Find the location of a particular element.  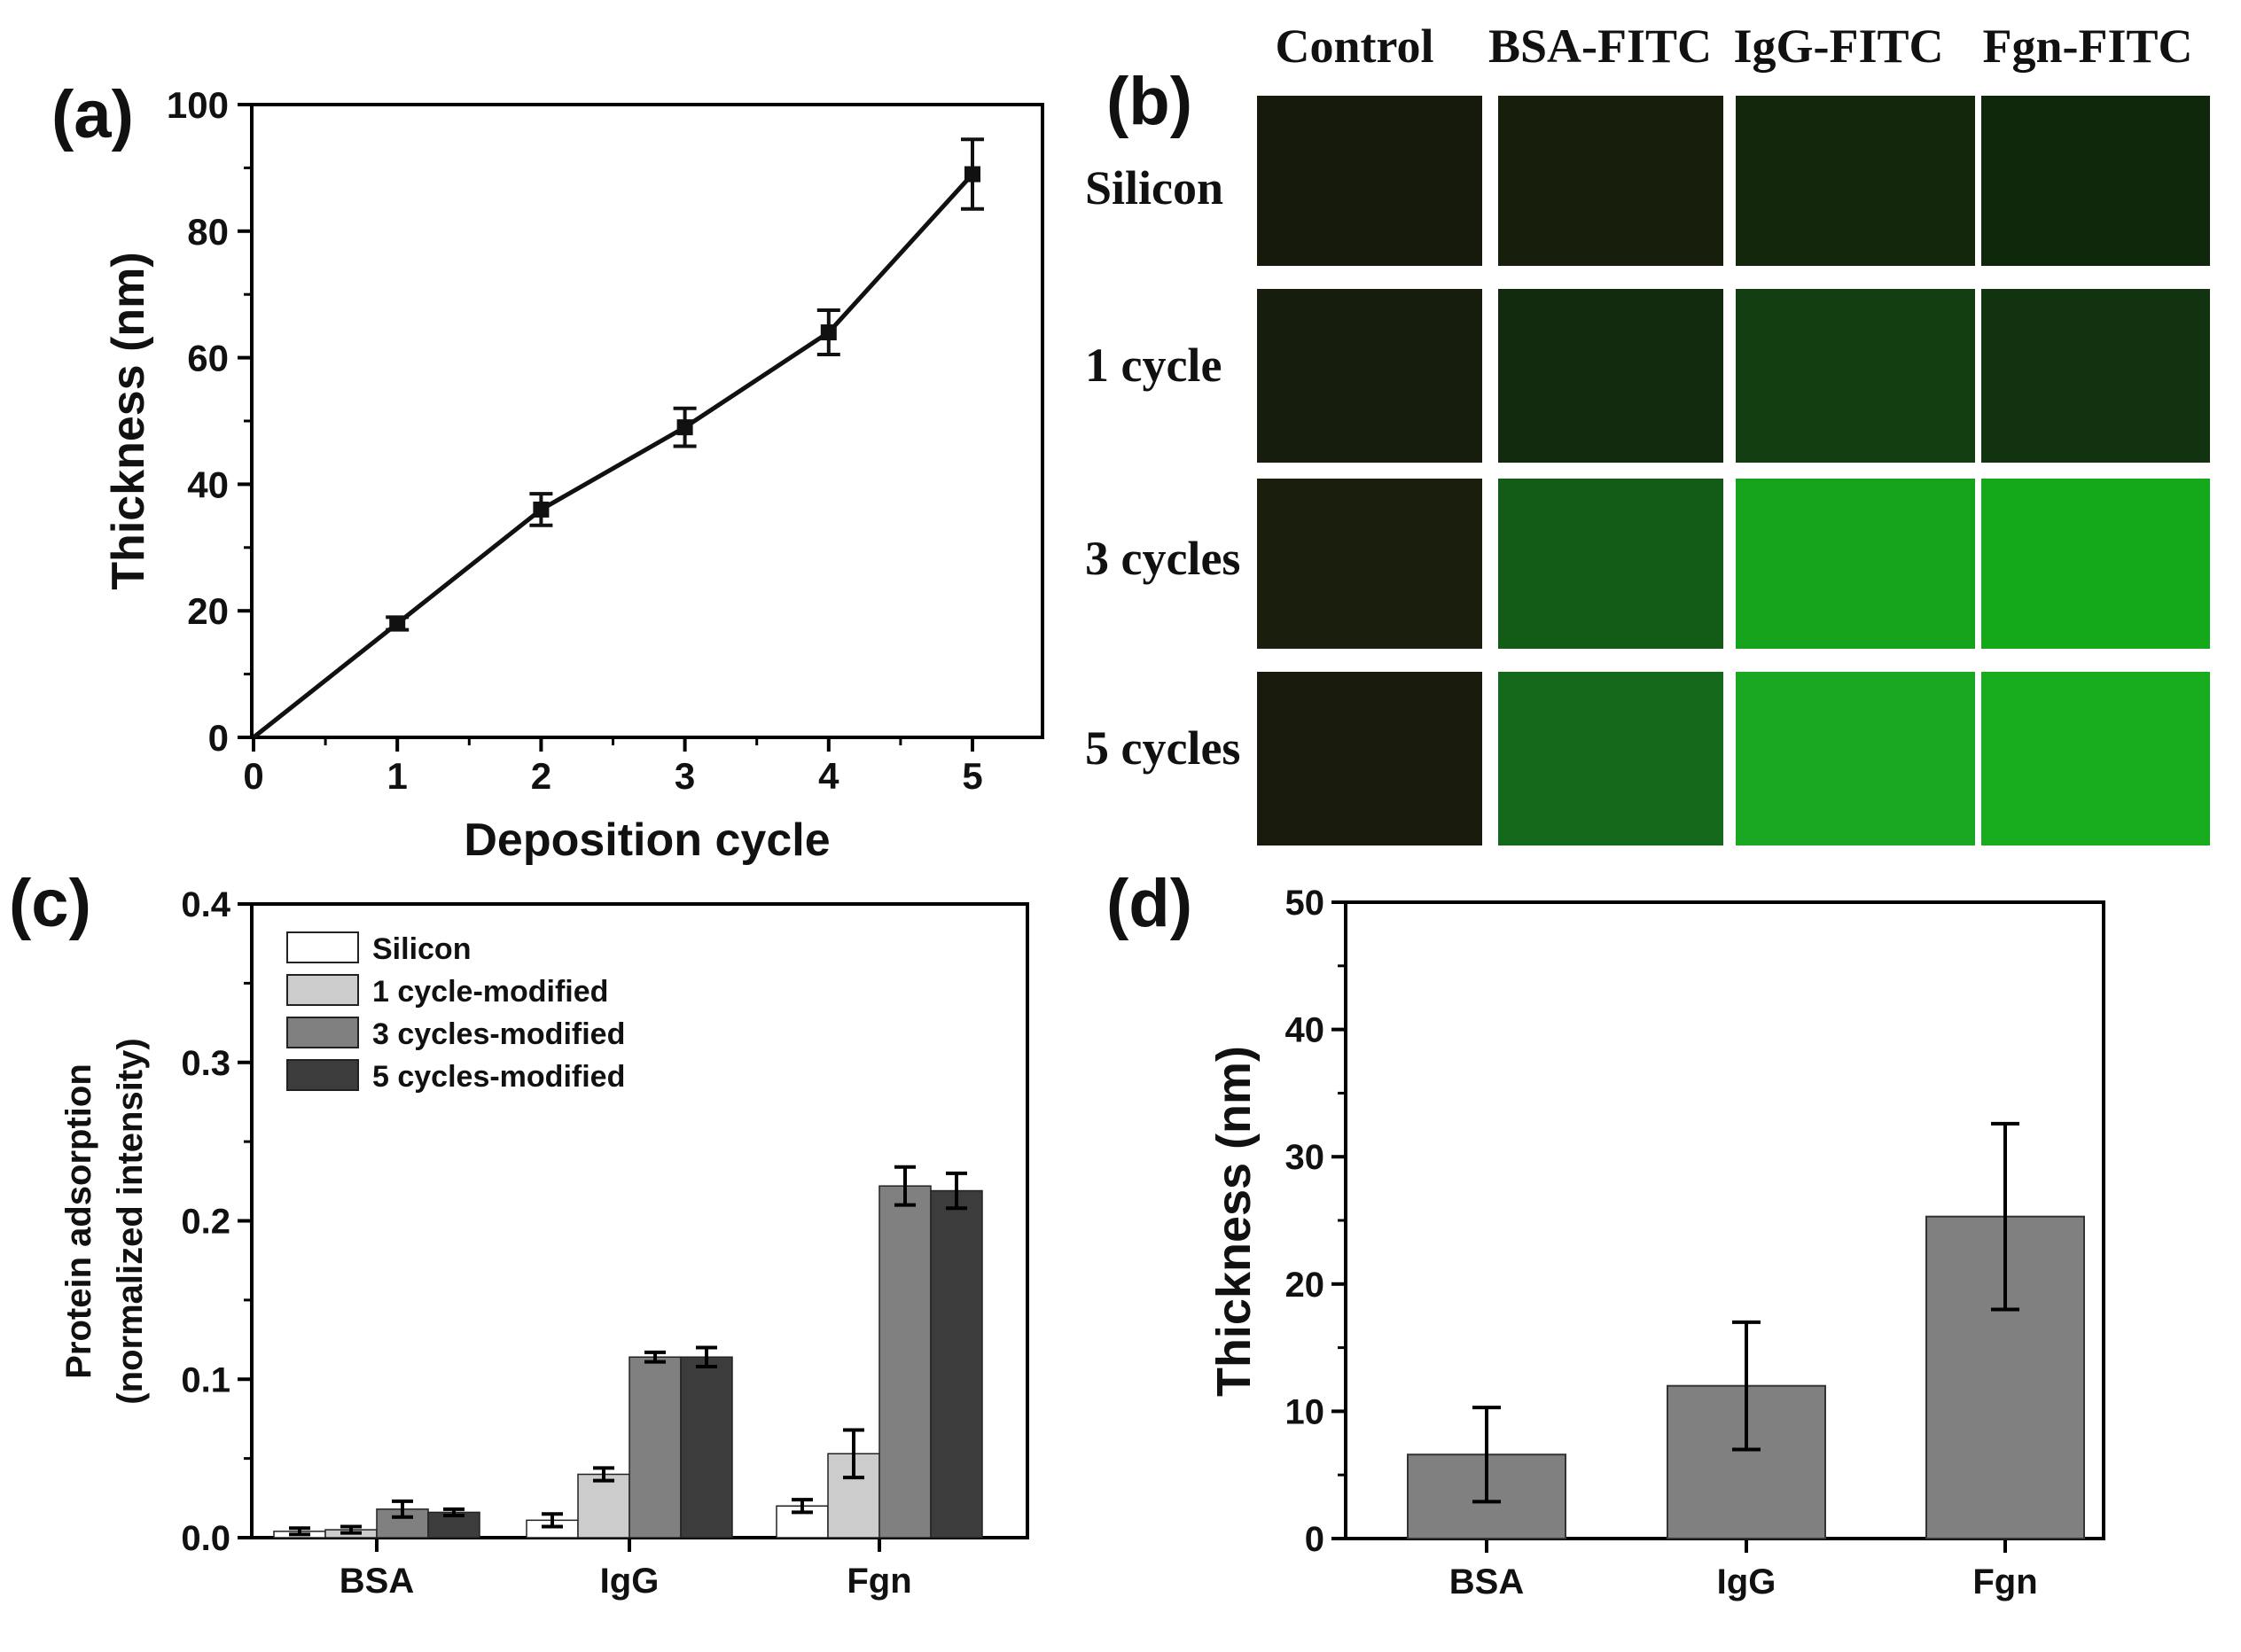

y-tick-label: 0.4 is located at coordinates (205, 905).